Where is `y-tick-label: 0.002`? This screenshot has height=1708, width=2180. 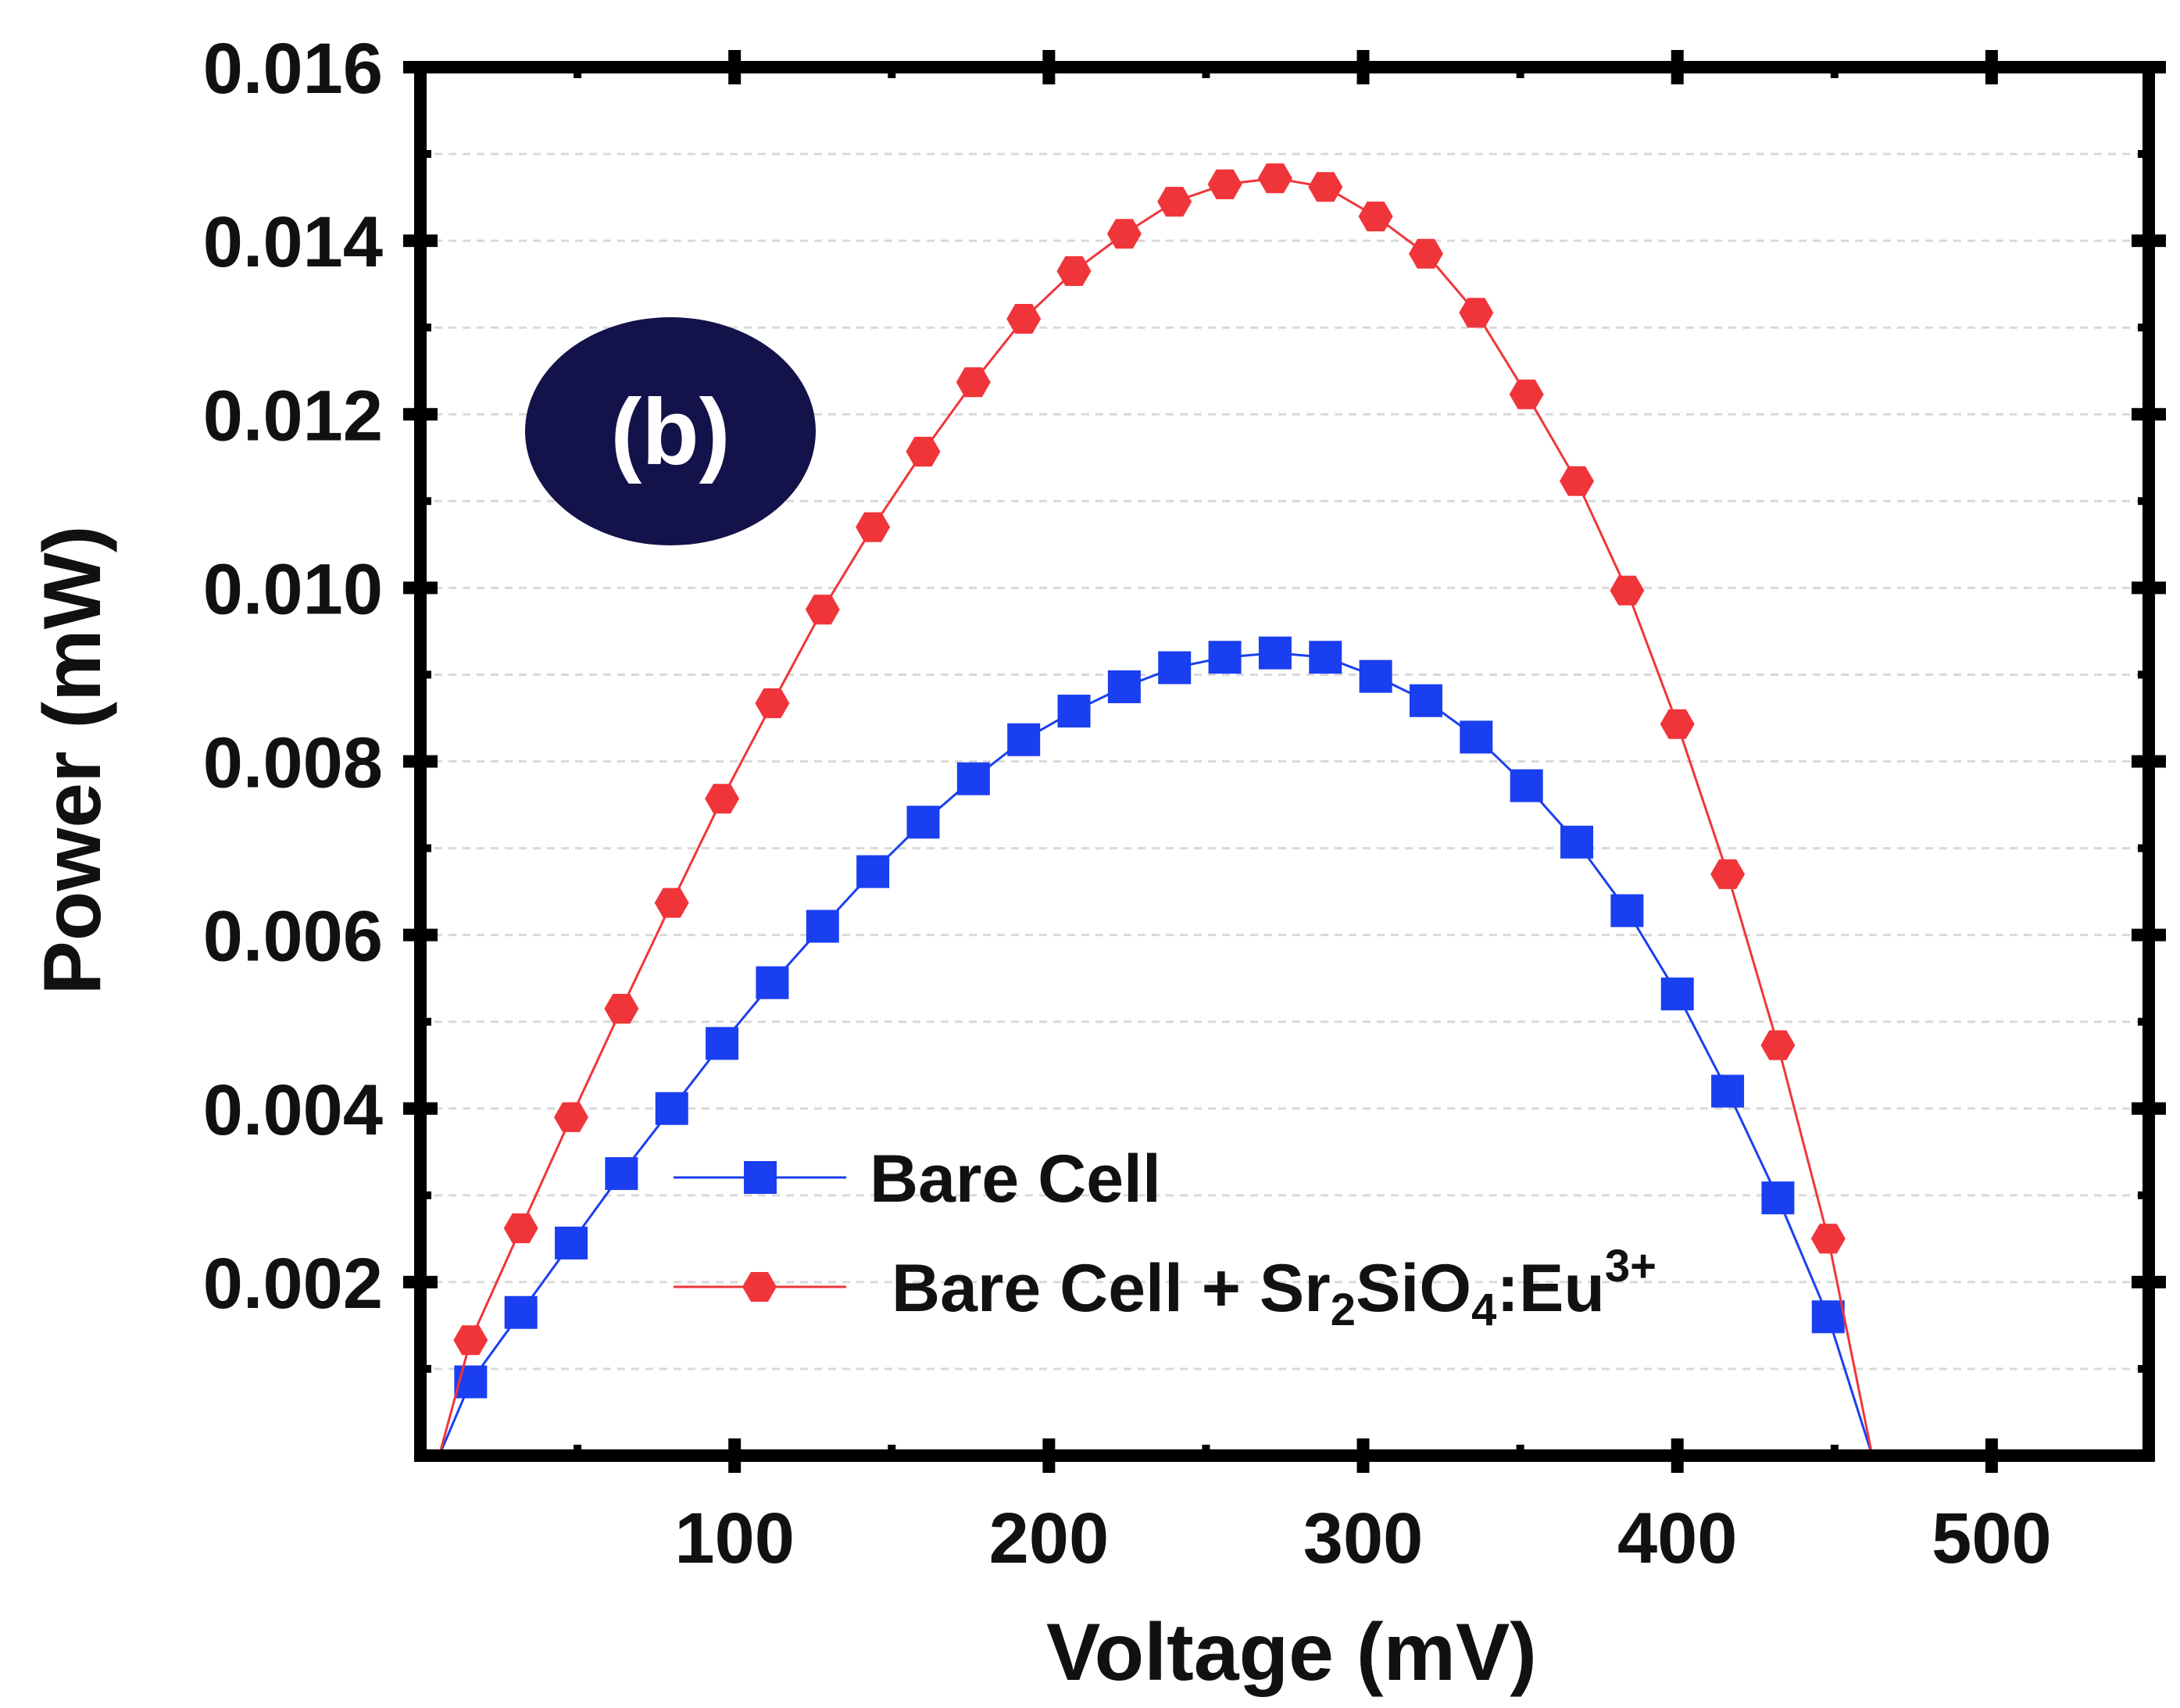
y-tick-label: 0.002 is located at coordinates (293, 1284).